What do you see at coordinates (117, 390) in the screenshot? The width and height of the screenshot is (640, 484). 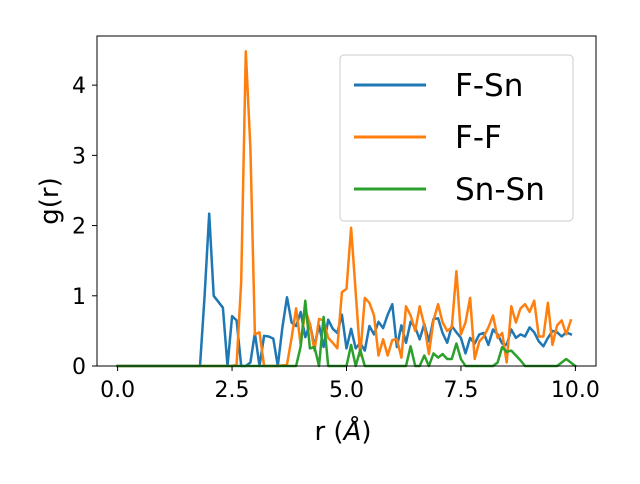 I see `x-tick-label: 0.0` at bounding box center [117, 390].